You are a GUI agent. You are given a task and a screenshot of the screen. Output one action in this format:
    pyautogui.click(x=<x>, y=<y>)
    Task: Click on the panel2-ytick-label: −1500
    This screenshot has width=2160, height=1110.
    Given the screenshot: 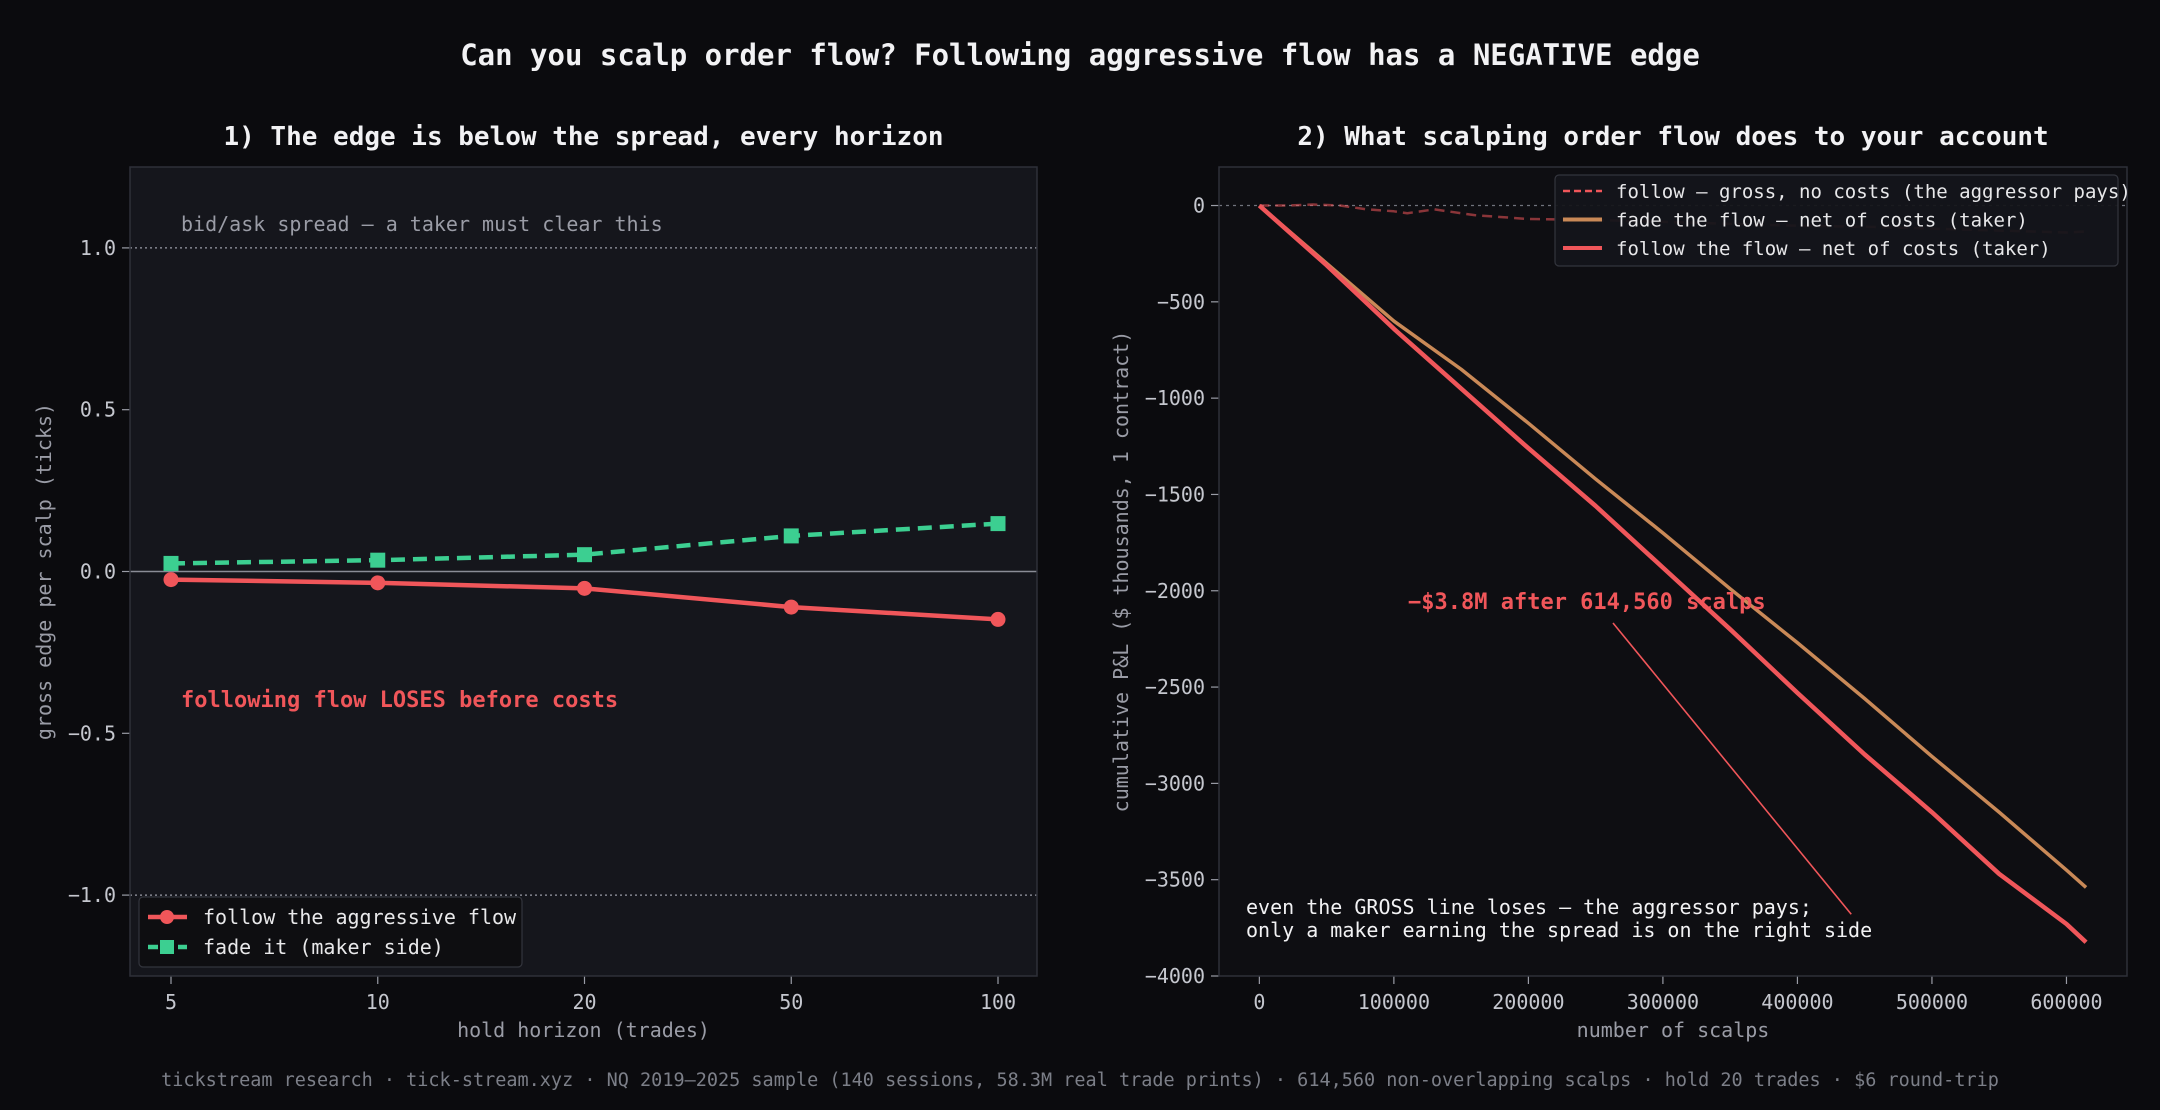 What is the action you would take?
    pyautogui.click(x=1175, y=494)
    